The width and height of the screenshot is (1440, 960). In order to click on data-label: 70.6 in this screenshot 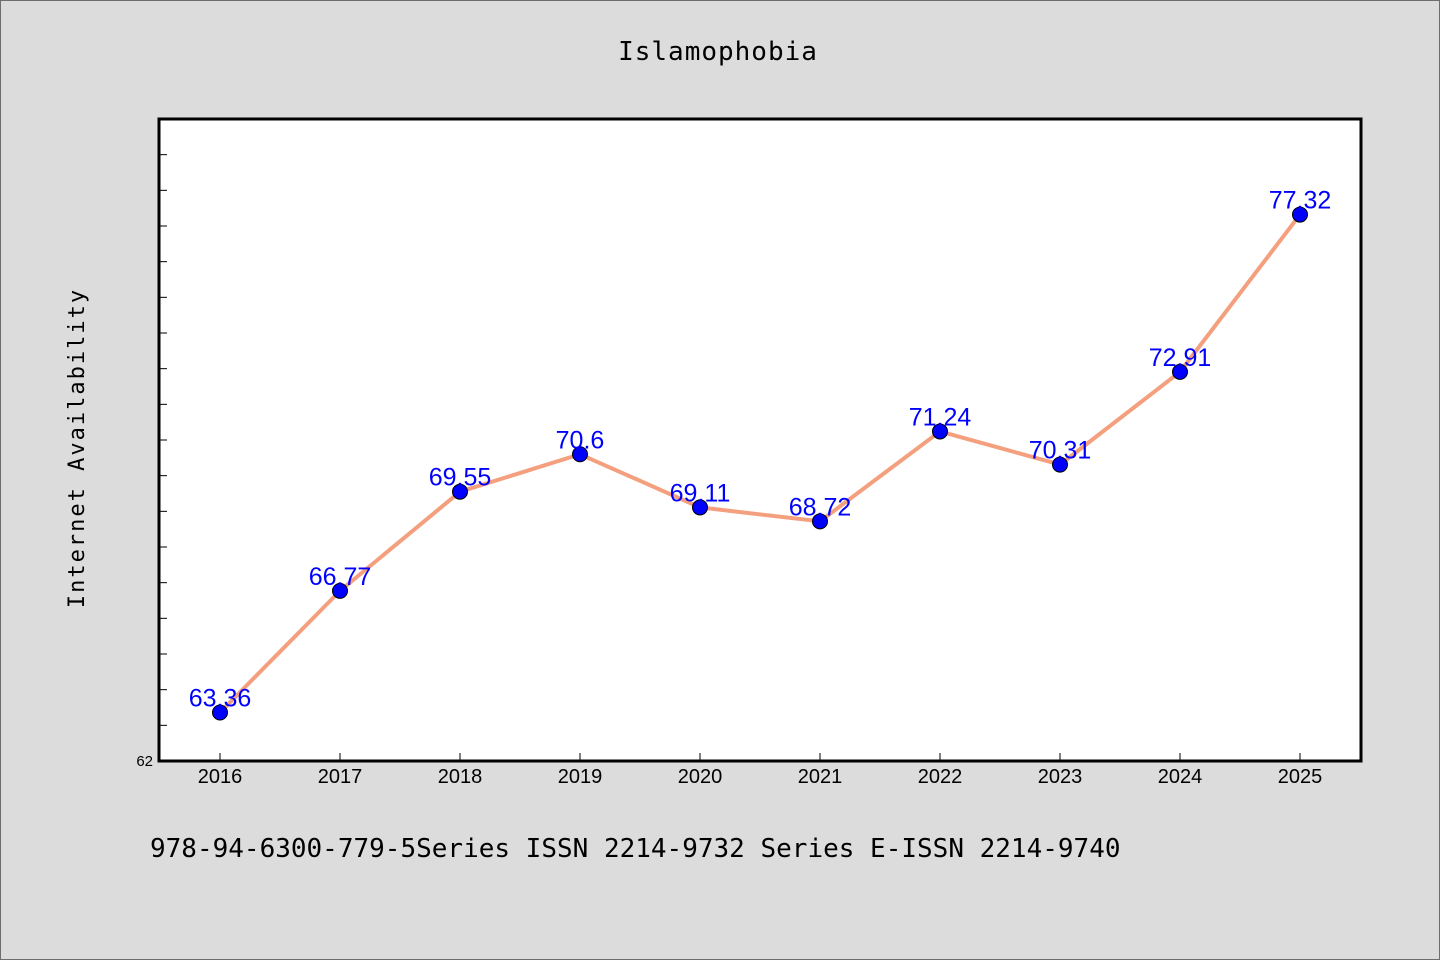, I will do `click(580, 440)`.